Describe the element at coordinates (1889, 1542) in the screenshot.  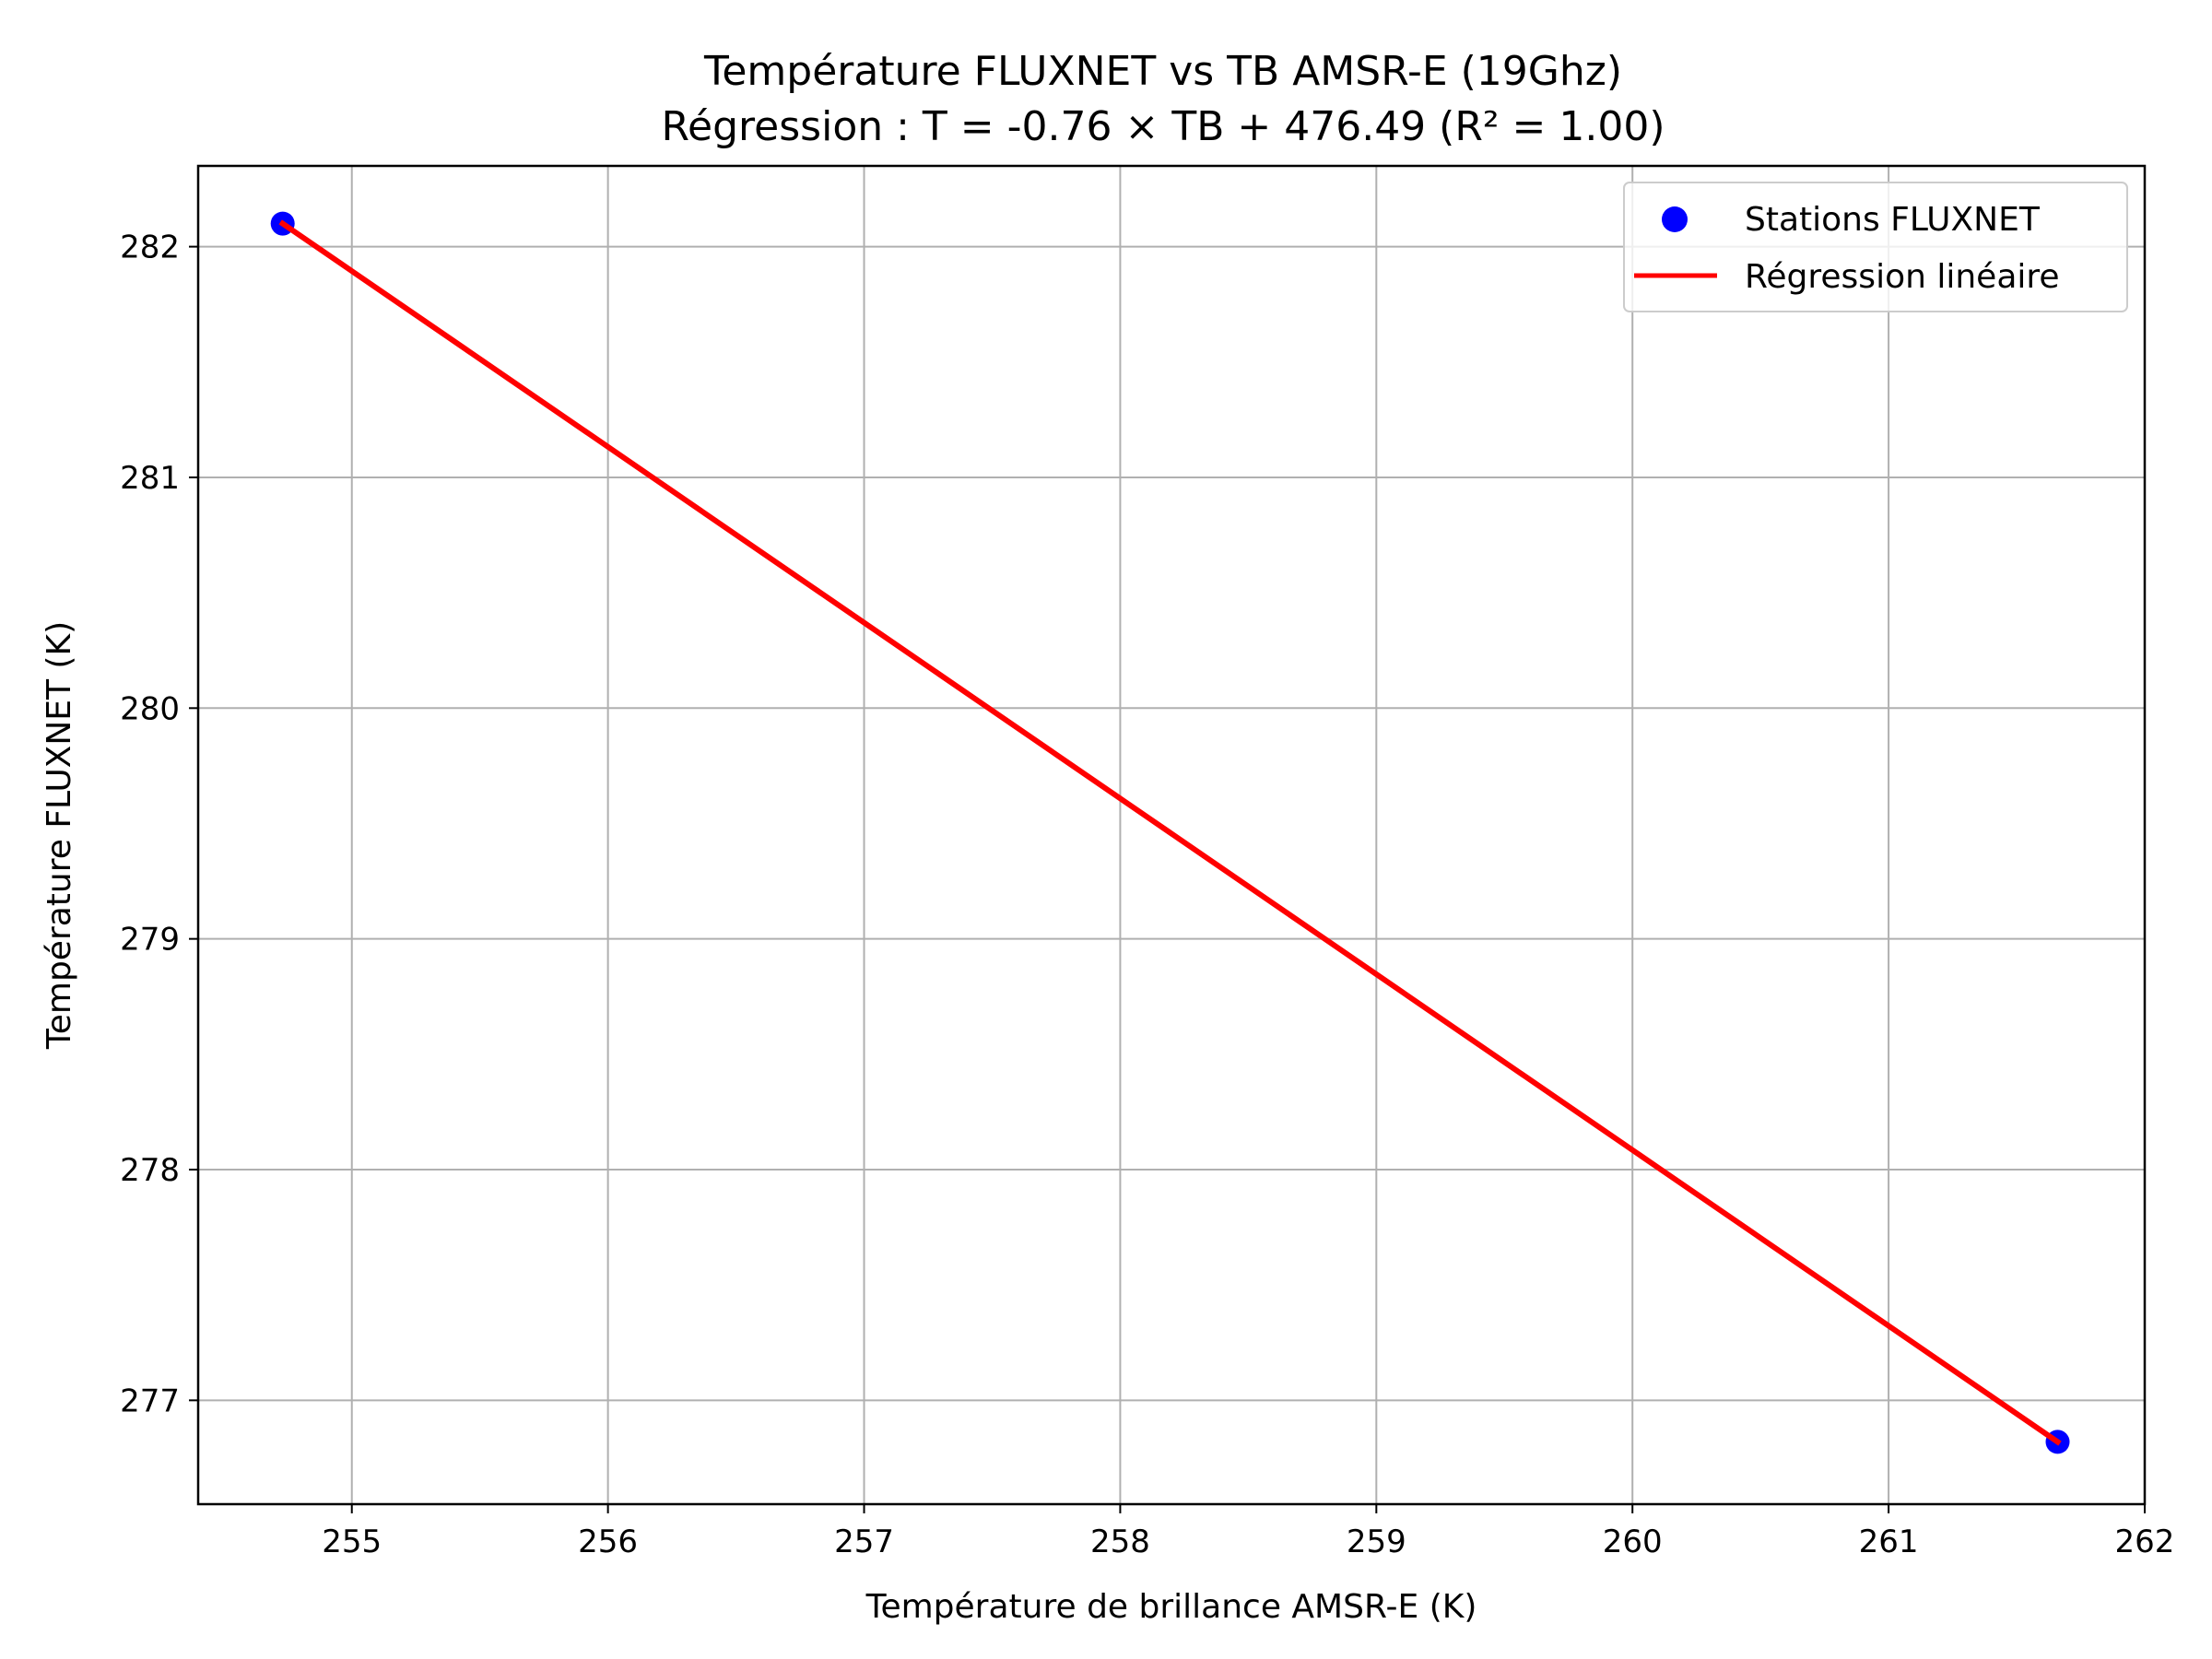
I see `x-tick-label: 261` at that location.